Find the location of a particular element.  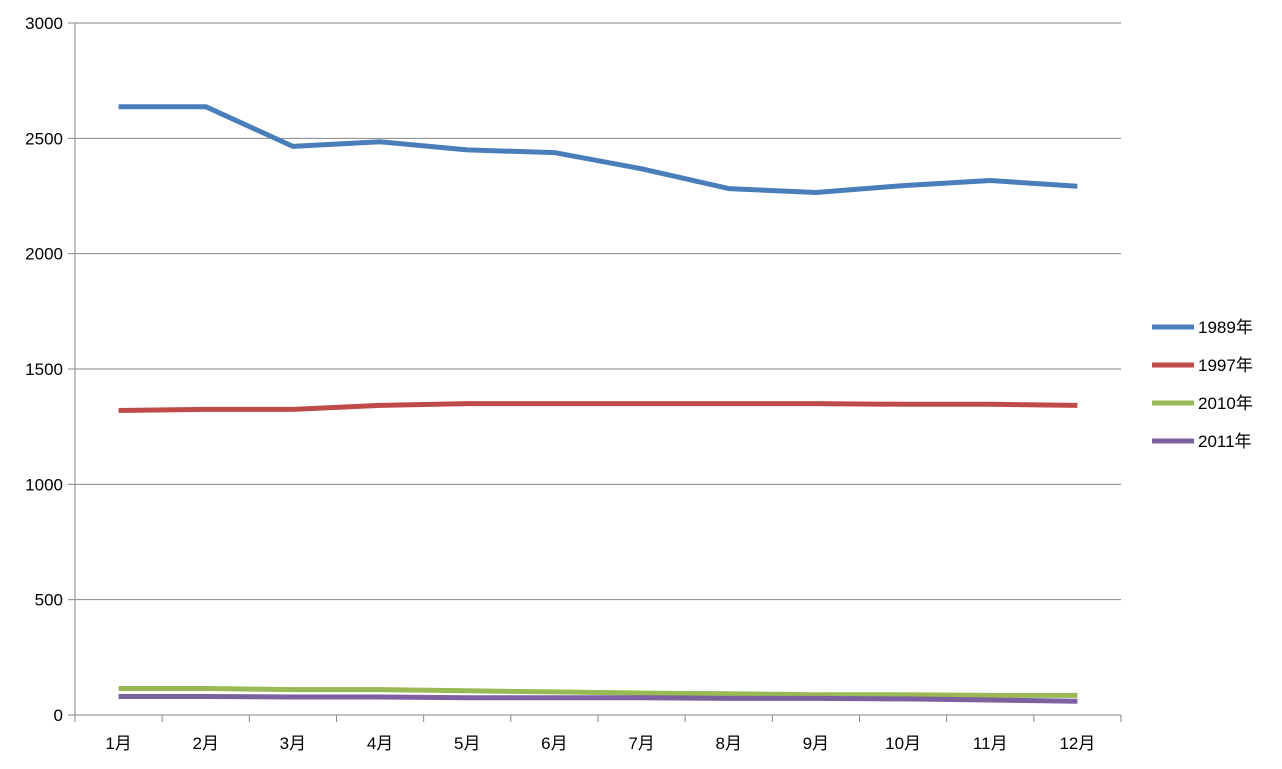

legend-item: 2010年 is located at coordinates (1202, 403).